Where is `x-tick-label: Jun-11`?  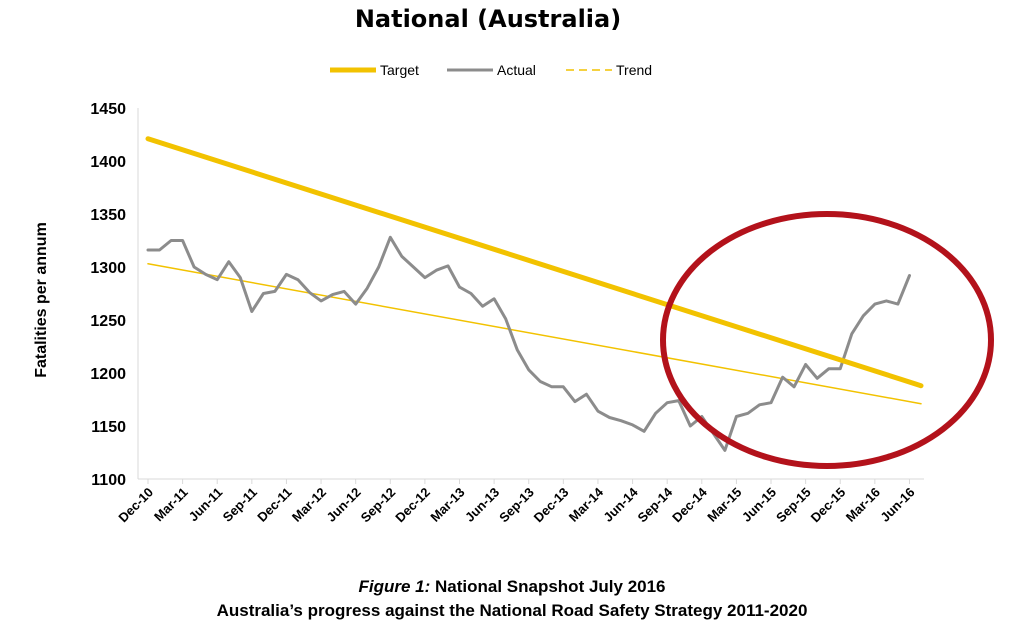 x-tick-label: Jun-11 is located at coordinates (206, 505).